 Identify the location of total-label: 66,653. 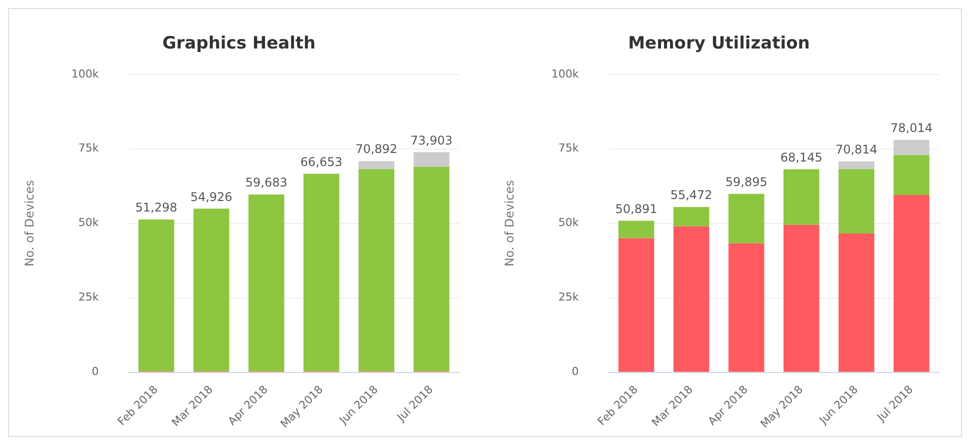
(321, 161).